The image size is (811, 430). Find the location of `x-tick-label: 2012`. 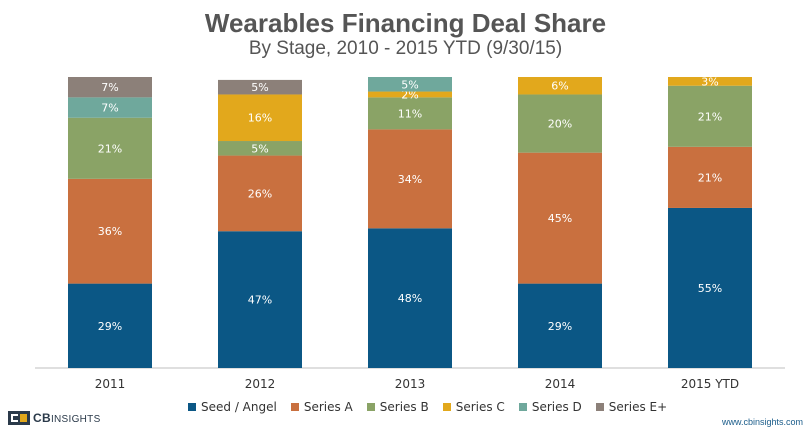

x-tick-label: 2012 is located at coordinates (260, 384).